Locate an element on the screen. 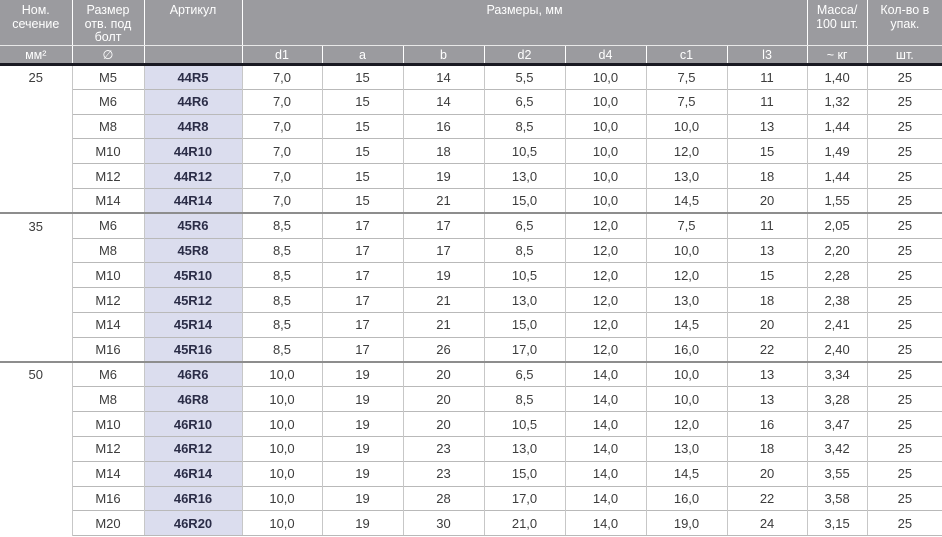 Image resolution: width=942 pixels, height=537 pixels. mass-cell: 1,55 is located at coordinates (837, 200).